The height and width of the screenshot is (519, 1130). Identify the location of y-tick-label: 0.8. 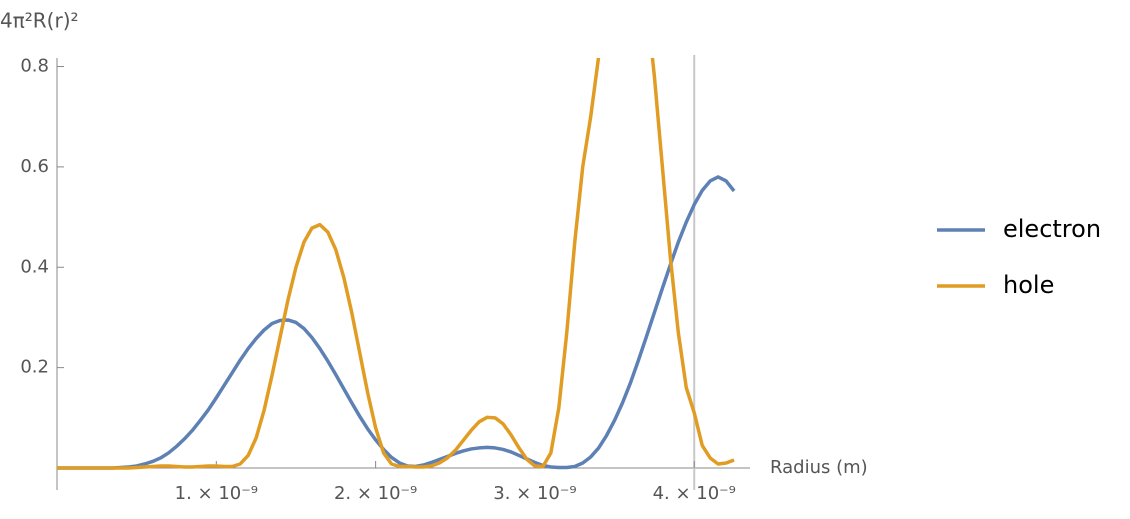
(34, 66).